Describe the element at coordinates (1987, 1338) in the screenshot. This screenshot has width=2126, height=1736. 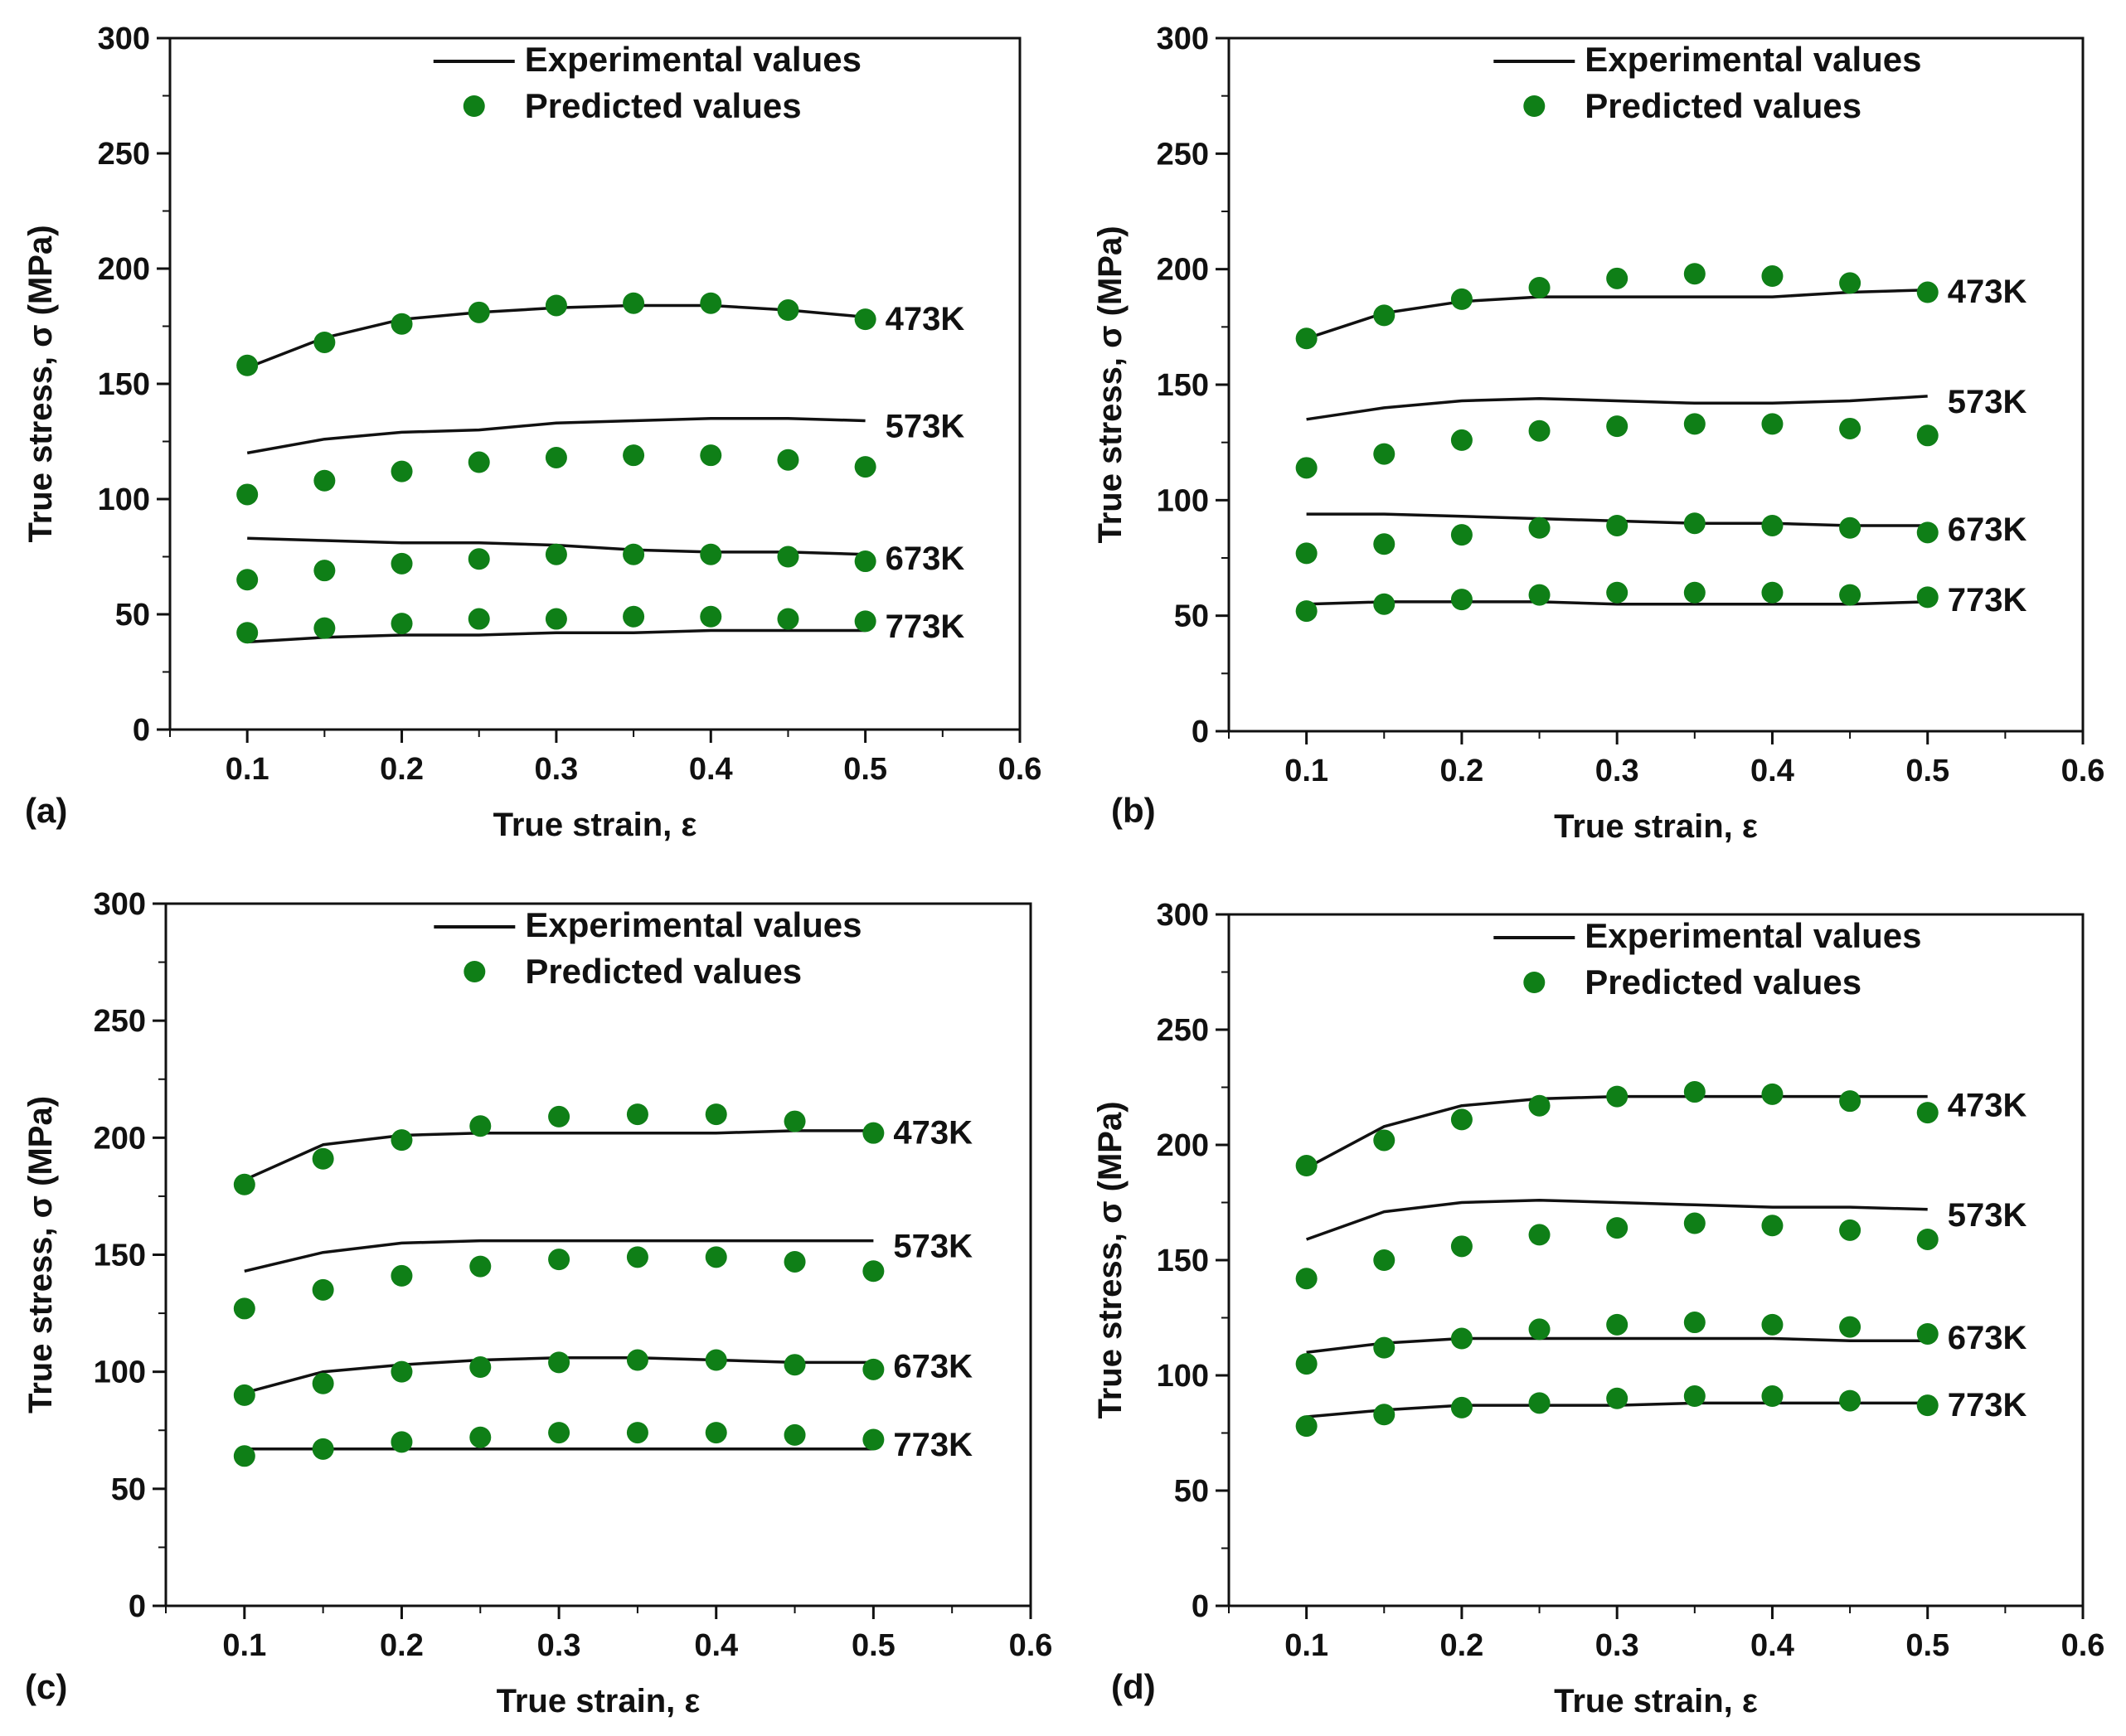
I see `temperature-label: 673K` at that location.